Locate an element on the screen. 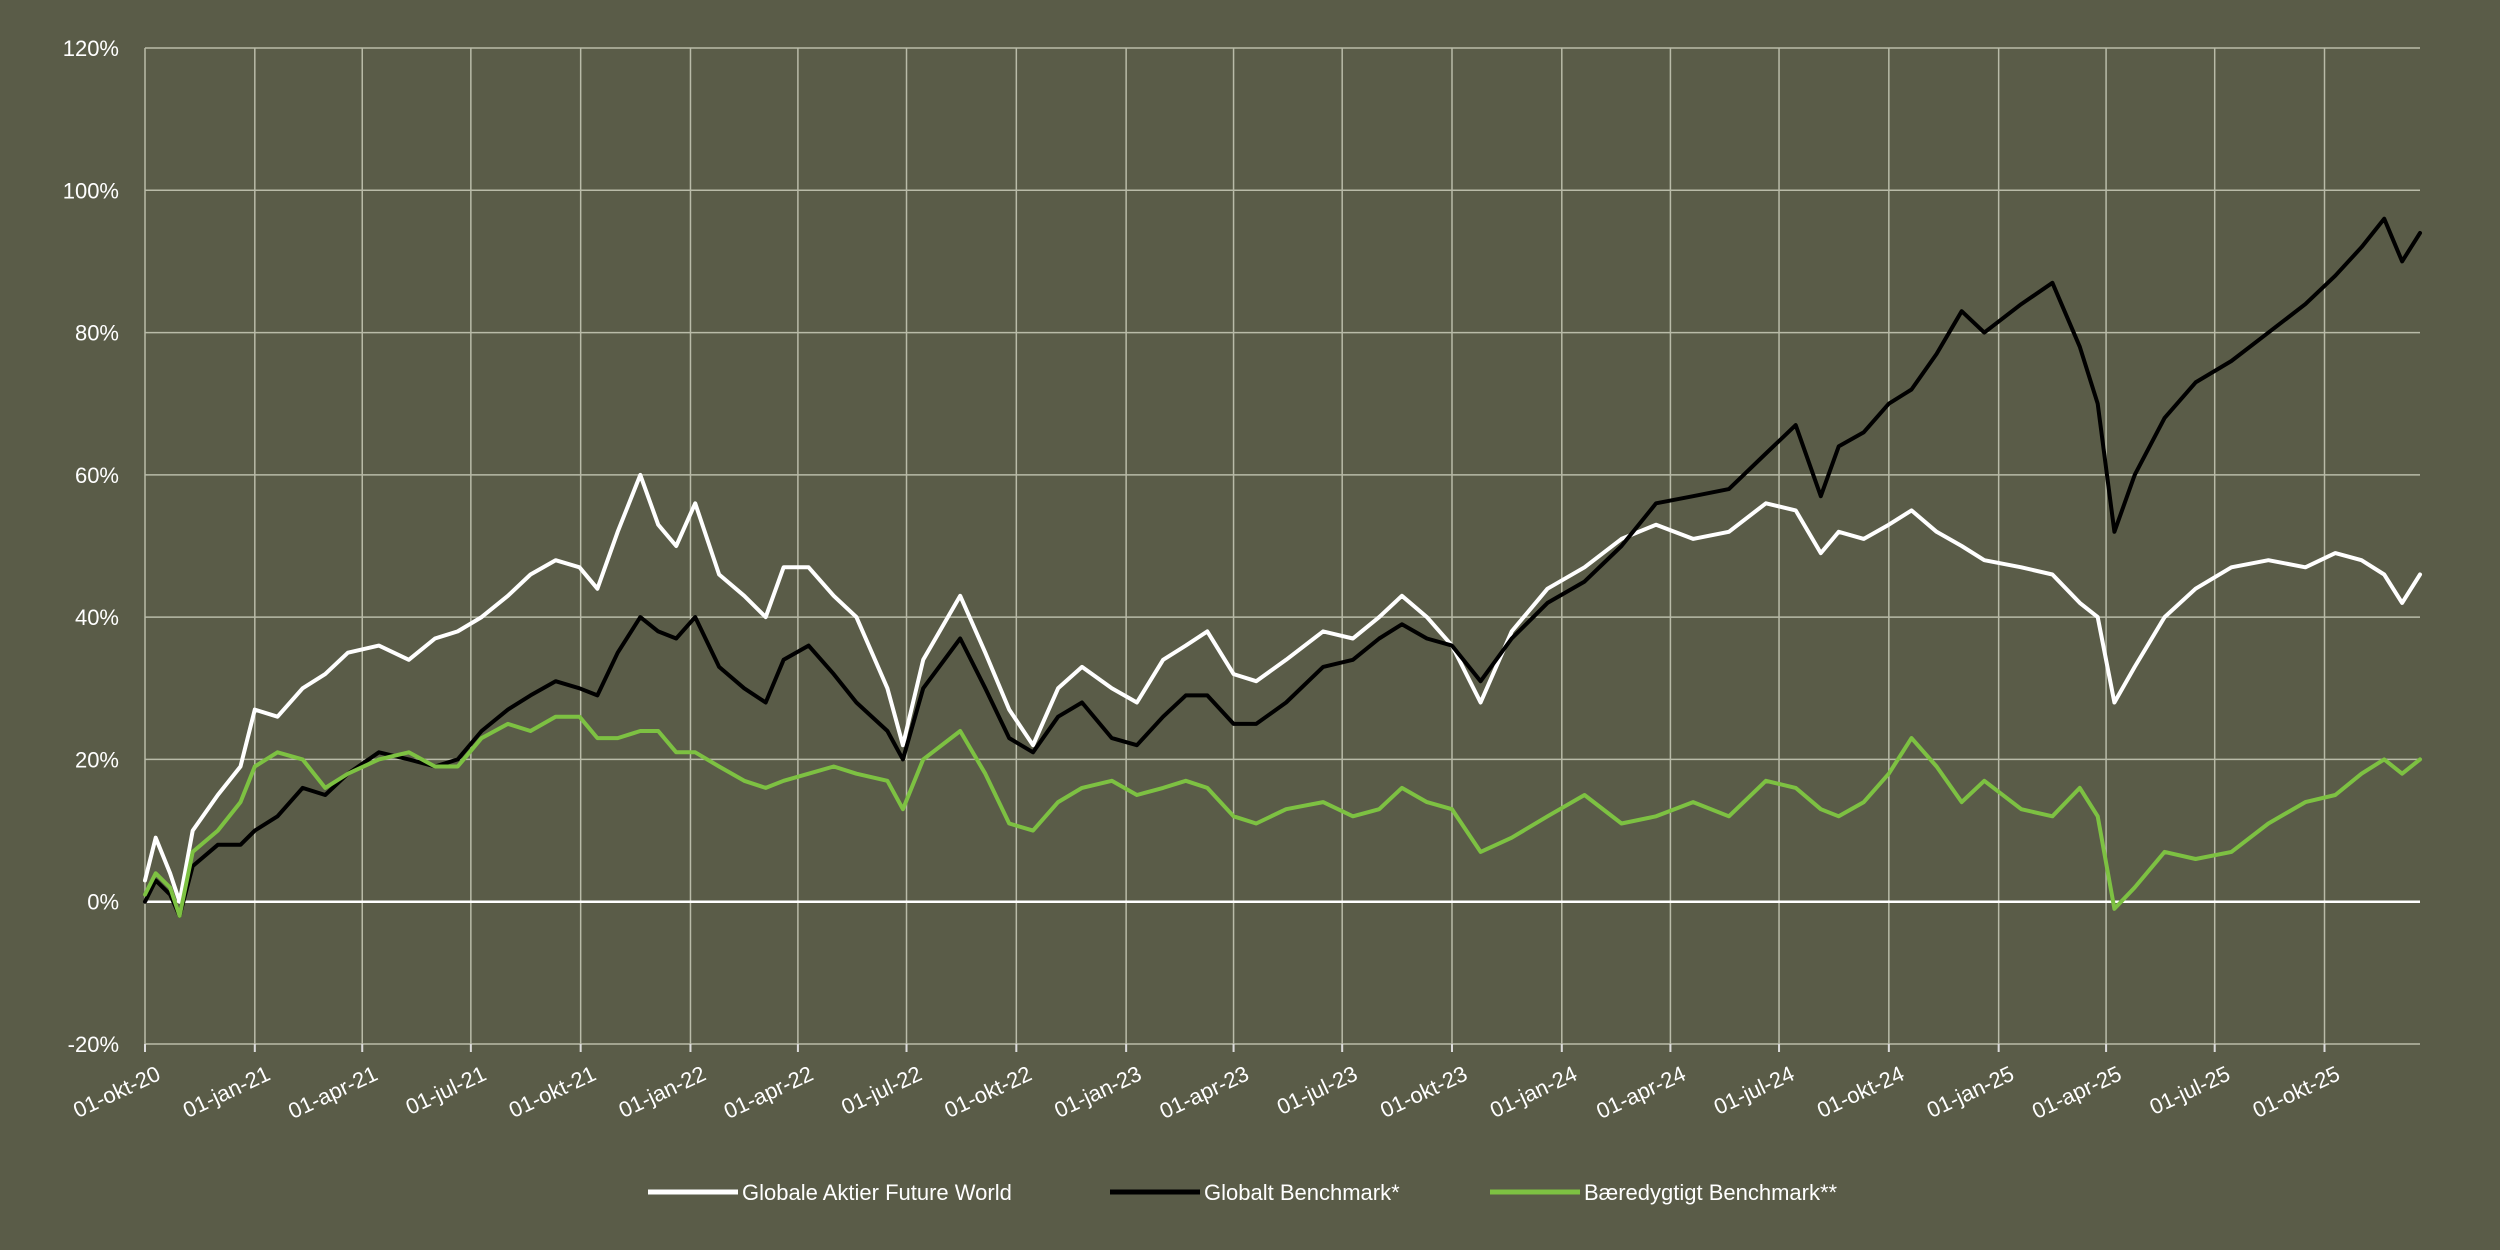 The width and height of the screenshot is (2500, 1250). legend-label: Bæredygtigt Benchmark** is located at coordinates (1711, 1192).